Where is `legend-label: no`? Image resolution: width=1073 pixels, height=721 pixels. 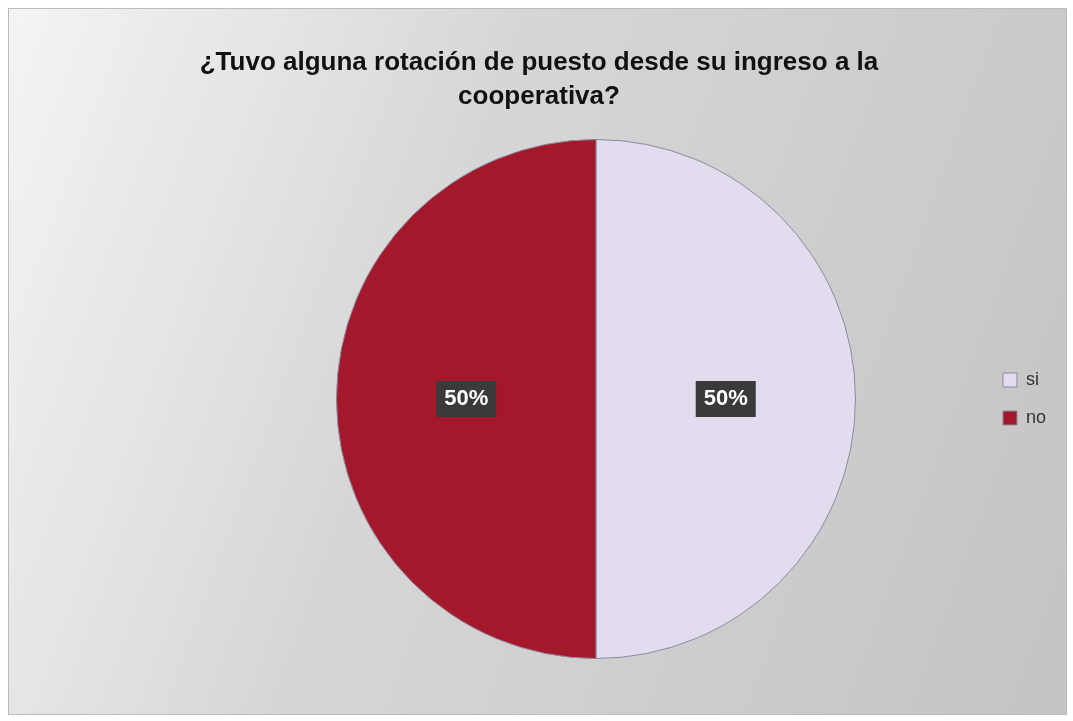
legend-label: no is located at coordinates (1036, 416).